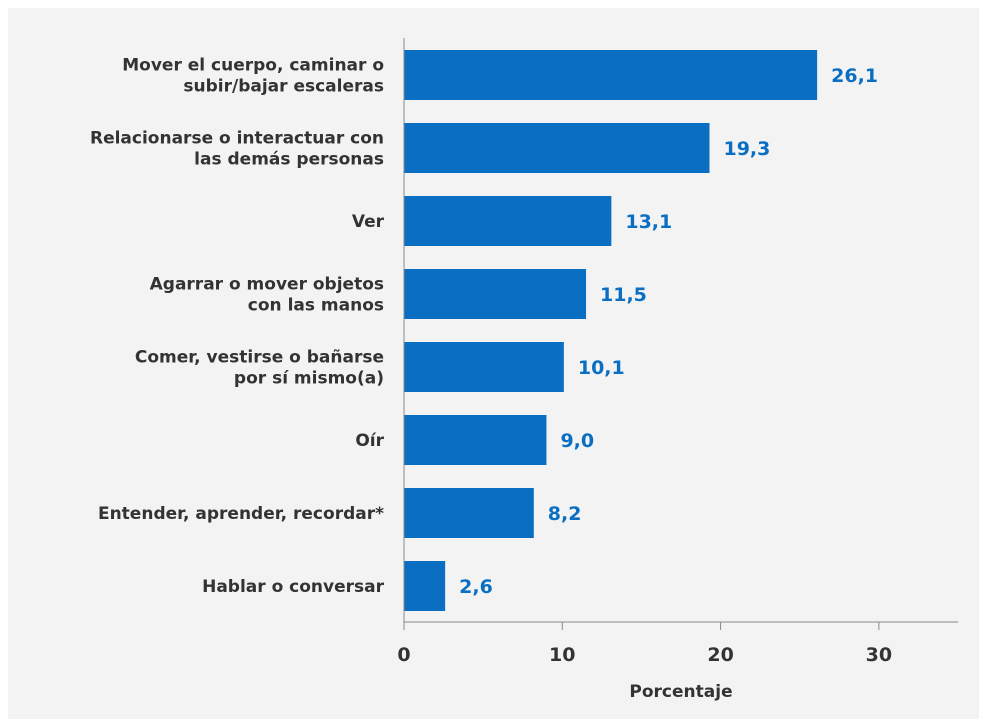 This screenshot has width=987, height=727. What do you see at coordinates (283, 87) in the screenshot?
I see `category-label-0-line-1: subir/bajar escaleras` at bounding box center [283, 87].